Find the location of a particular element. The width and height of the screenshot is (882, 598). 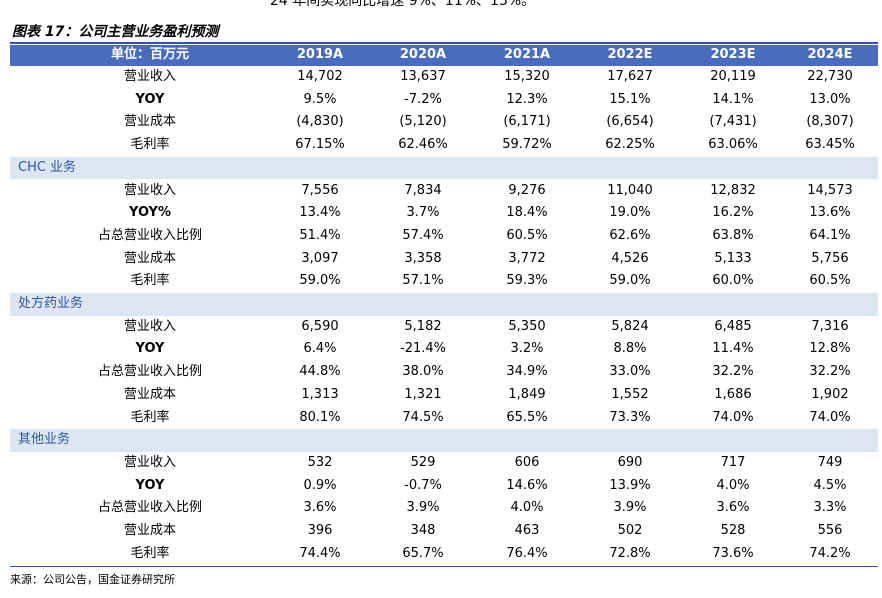

value-cell: 3.9% is located at coordinates (423, 508).